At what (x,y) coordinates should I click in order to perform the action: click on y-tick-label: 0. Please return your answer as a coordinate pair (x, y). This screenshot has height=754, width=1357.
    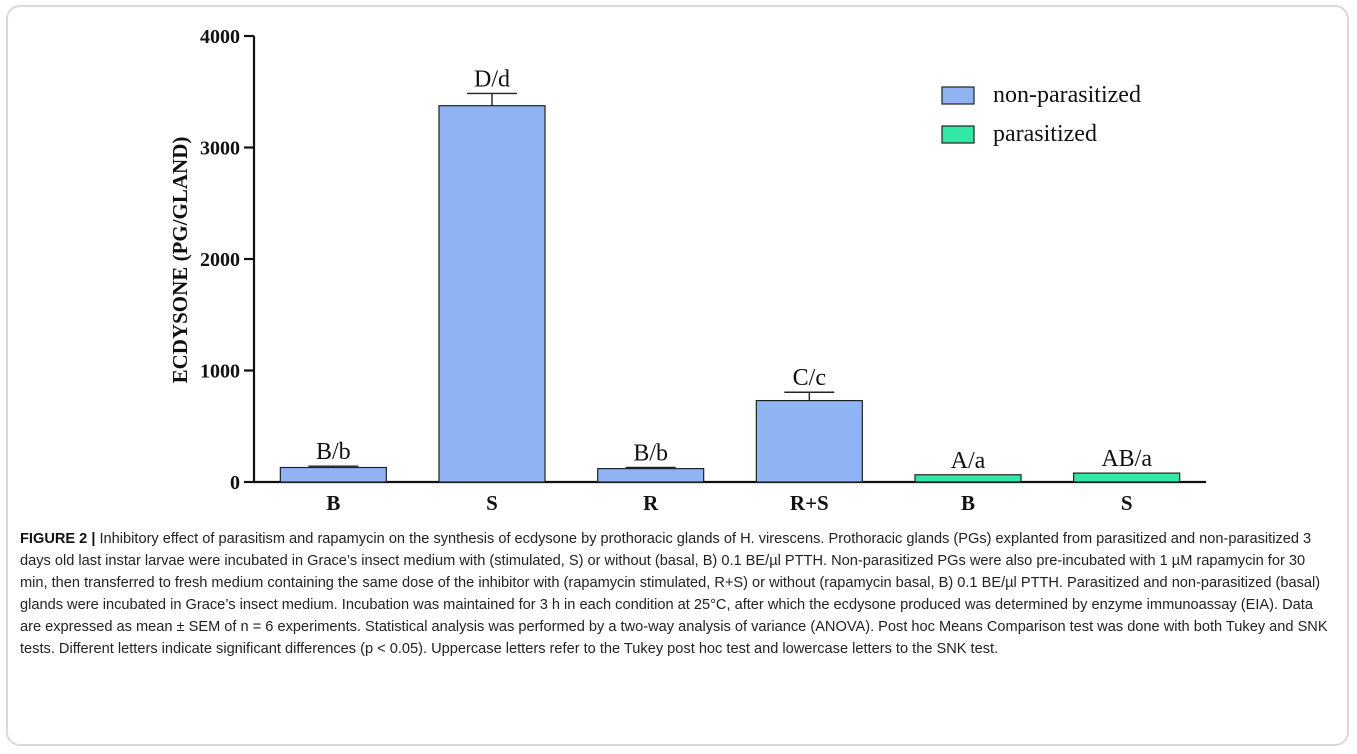
    Looking at the image, I should click on (235, 483).